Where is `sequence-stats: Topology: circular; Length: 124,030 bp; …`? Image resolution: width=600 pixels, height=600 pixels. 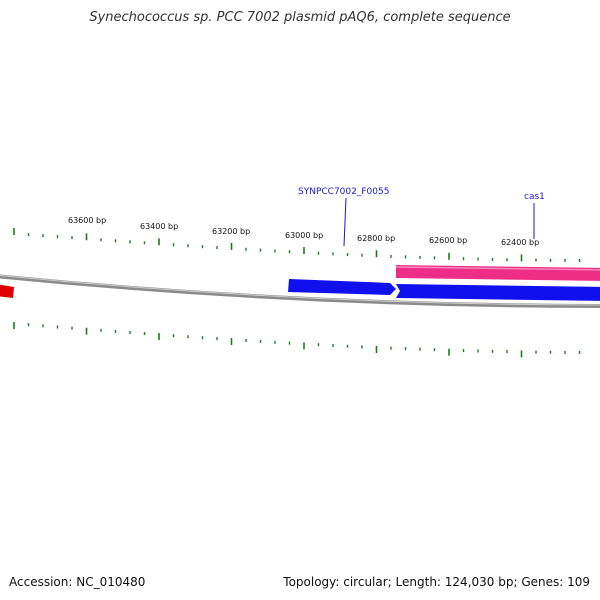
sequence-stats: Topology: circular; Length: 124,030 bp; … is located at coordinates (436, 582).